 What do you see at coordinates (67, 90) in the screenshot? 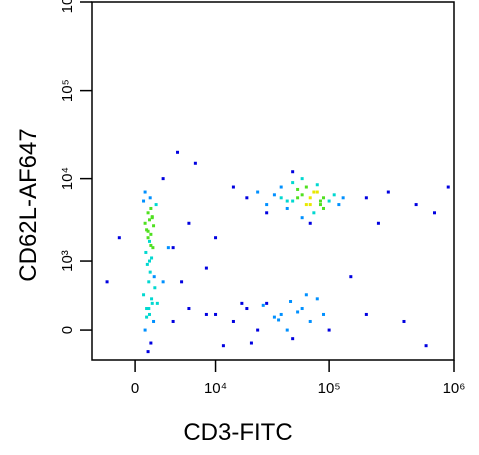
I see `y-tick-label: 10⁵` at bounding box center [67, 90].